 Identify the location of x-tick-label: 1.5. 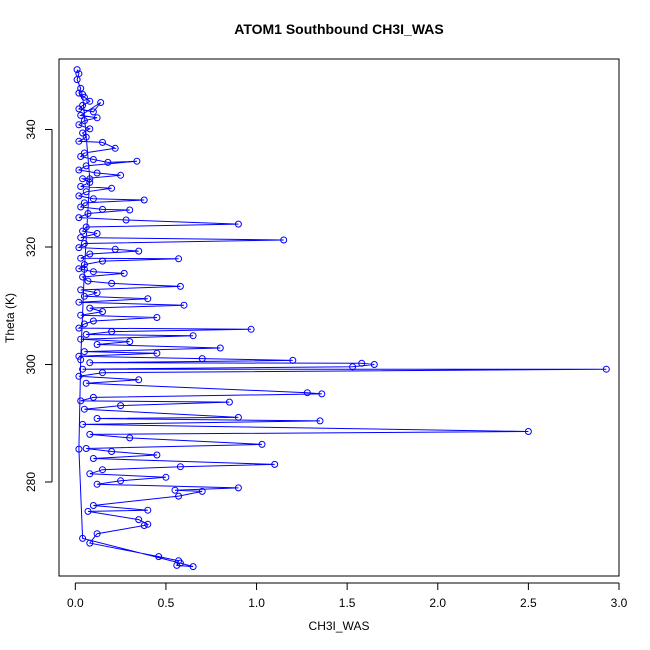
(347, 603).